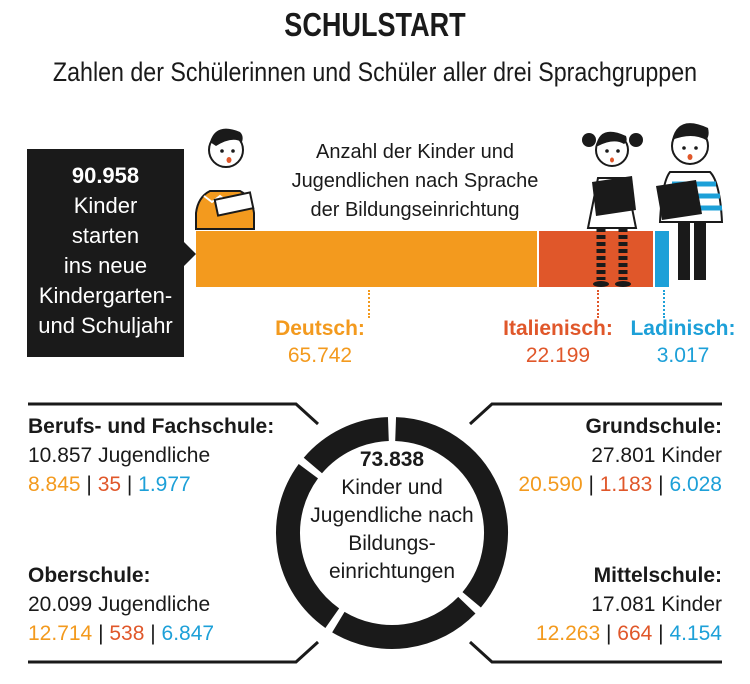 Image resolution: width=750 pixels, height=684 pixels. What do you see at coordinates (60, 633) in the screenshot?
I see `value-deutsch: 12.714` at bounding box center [60, 633].